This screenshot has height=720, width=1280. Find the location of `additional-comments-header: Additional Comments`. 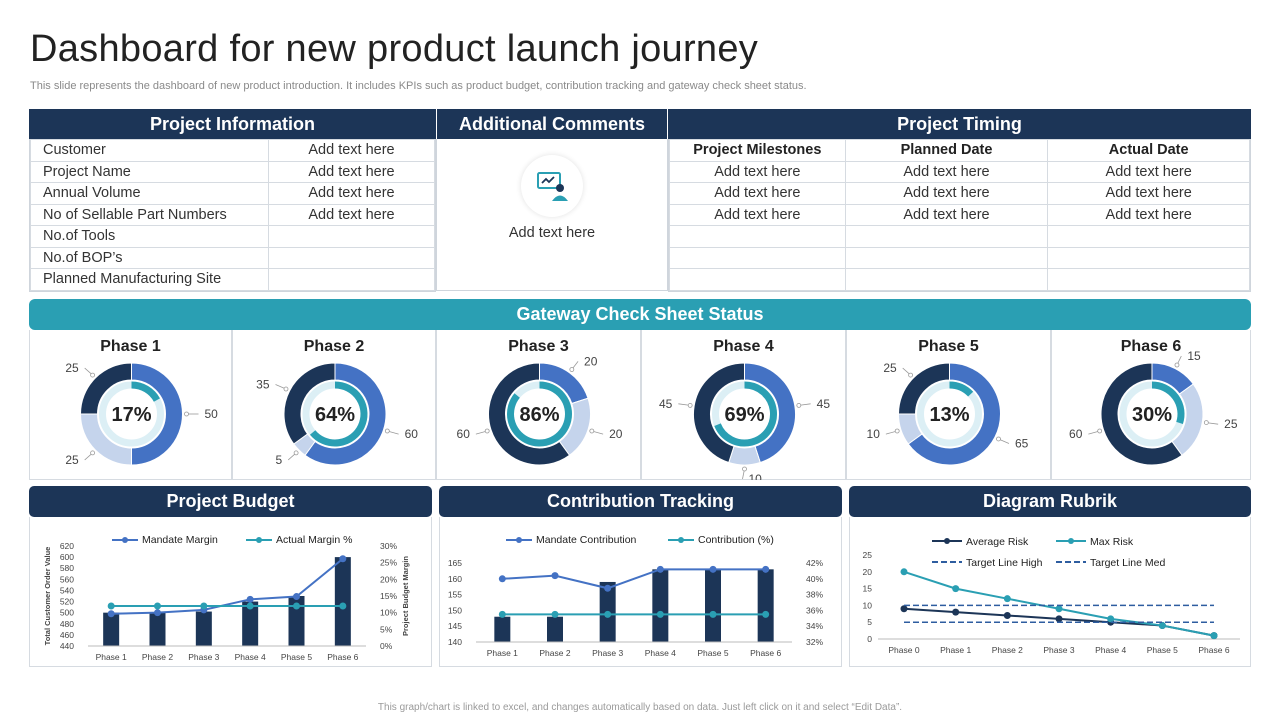

additional-comments-header: Additional Comments is located at coordinates (552, 124).